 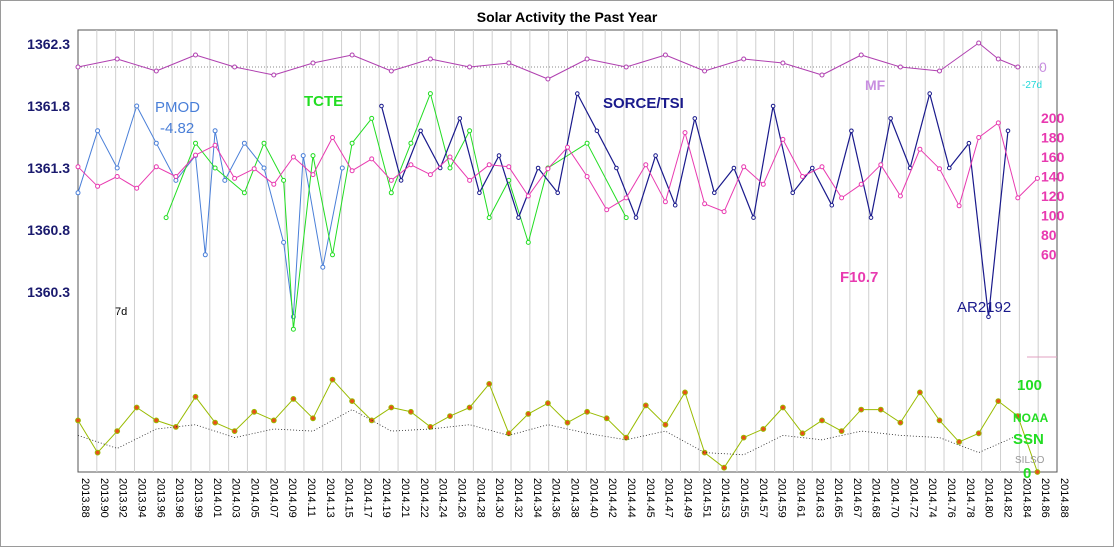 I want to click on x-tick-label: 2013.98, so click(x=179, y=498).